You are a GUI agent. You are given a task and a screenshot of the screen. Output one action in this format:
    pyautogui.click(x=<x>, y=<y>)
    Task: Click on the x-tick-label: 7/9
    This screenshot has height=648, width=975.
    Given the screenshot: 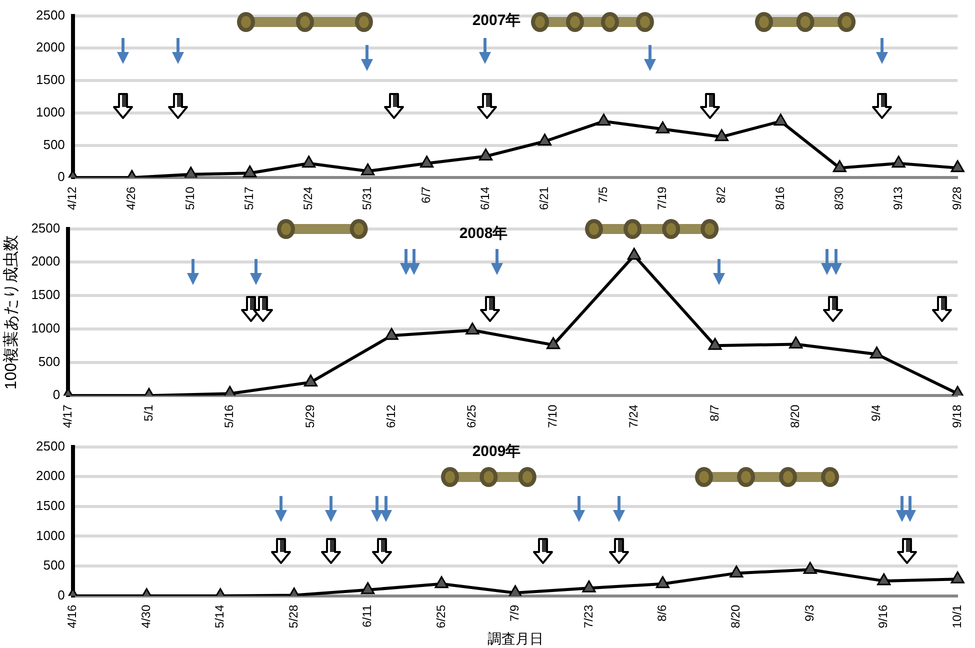 What is the action you would take?
    pyautogui.click(x=515, y=613)
    